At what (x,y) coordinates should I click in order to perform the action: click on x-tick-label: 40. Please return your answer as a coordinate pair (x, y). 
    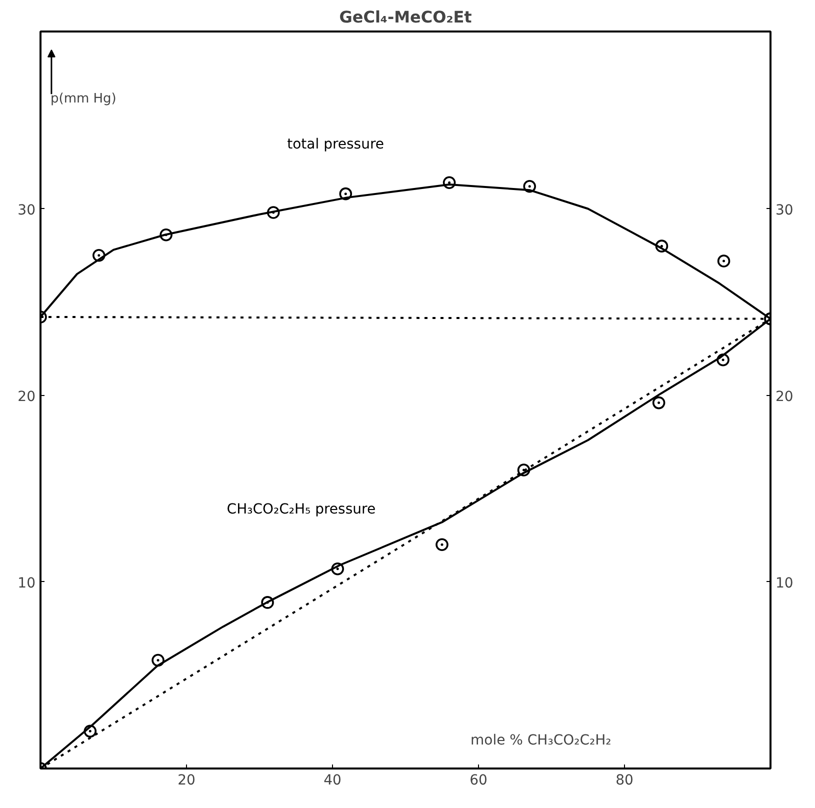
    Looking at the image, I should click on (333, 780).